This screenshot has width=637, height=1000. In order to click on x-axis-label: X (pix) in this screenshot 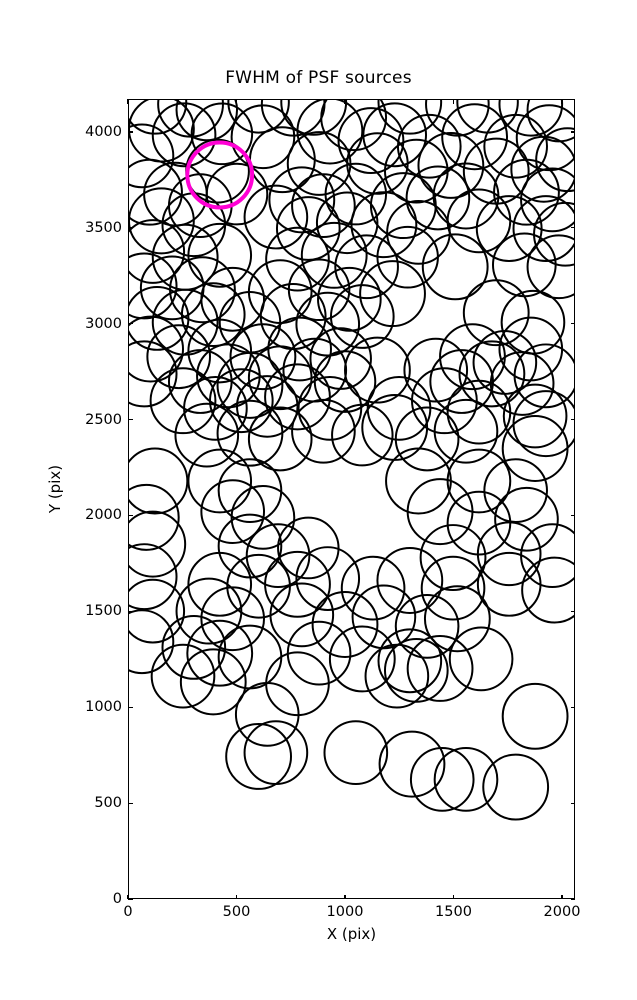, I will do `click(351, 934)`.